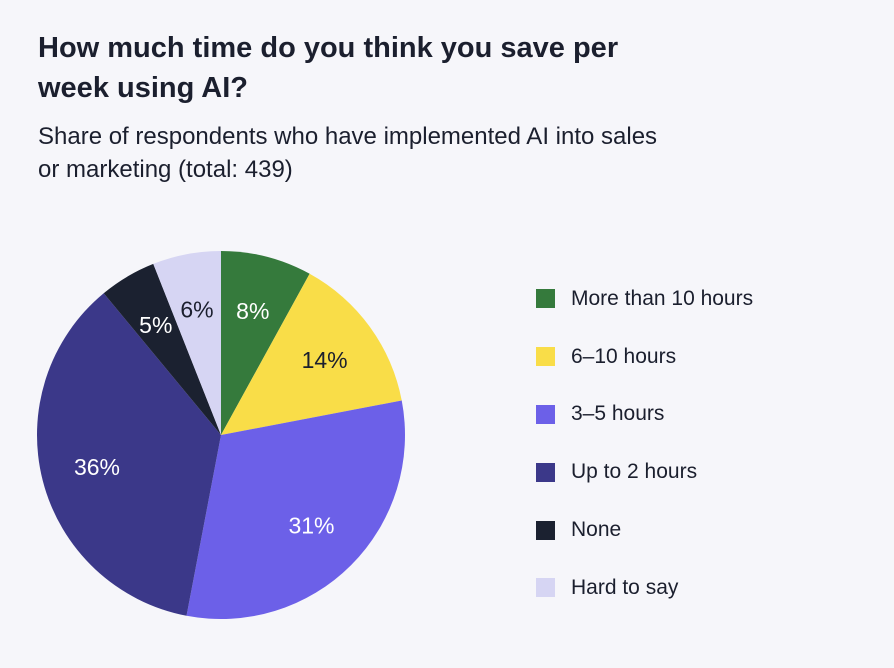 The image size is (894, 668). I want to click on pie-label-more-than-10-hours: 8%, so click(252, 311).